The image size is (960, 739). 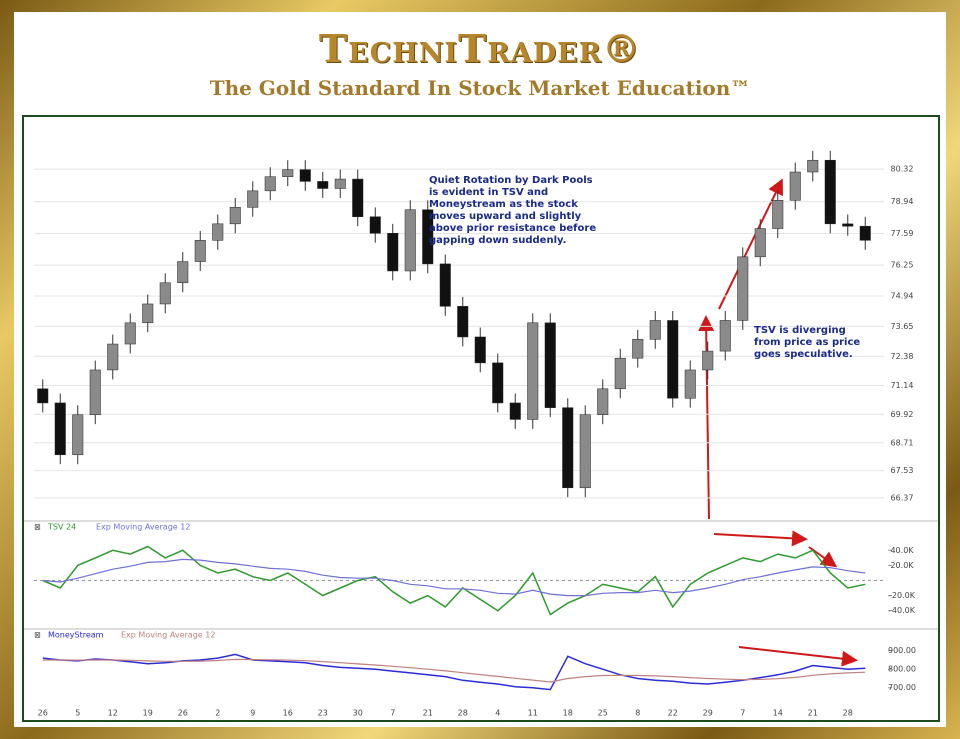 What do you see at coordinates (902, 233) in the screenshot?
I see `y-tick-label: 77.59` at bounding box center [902, 233].